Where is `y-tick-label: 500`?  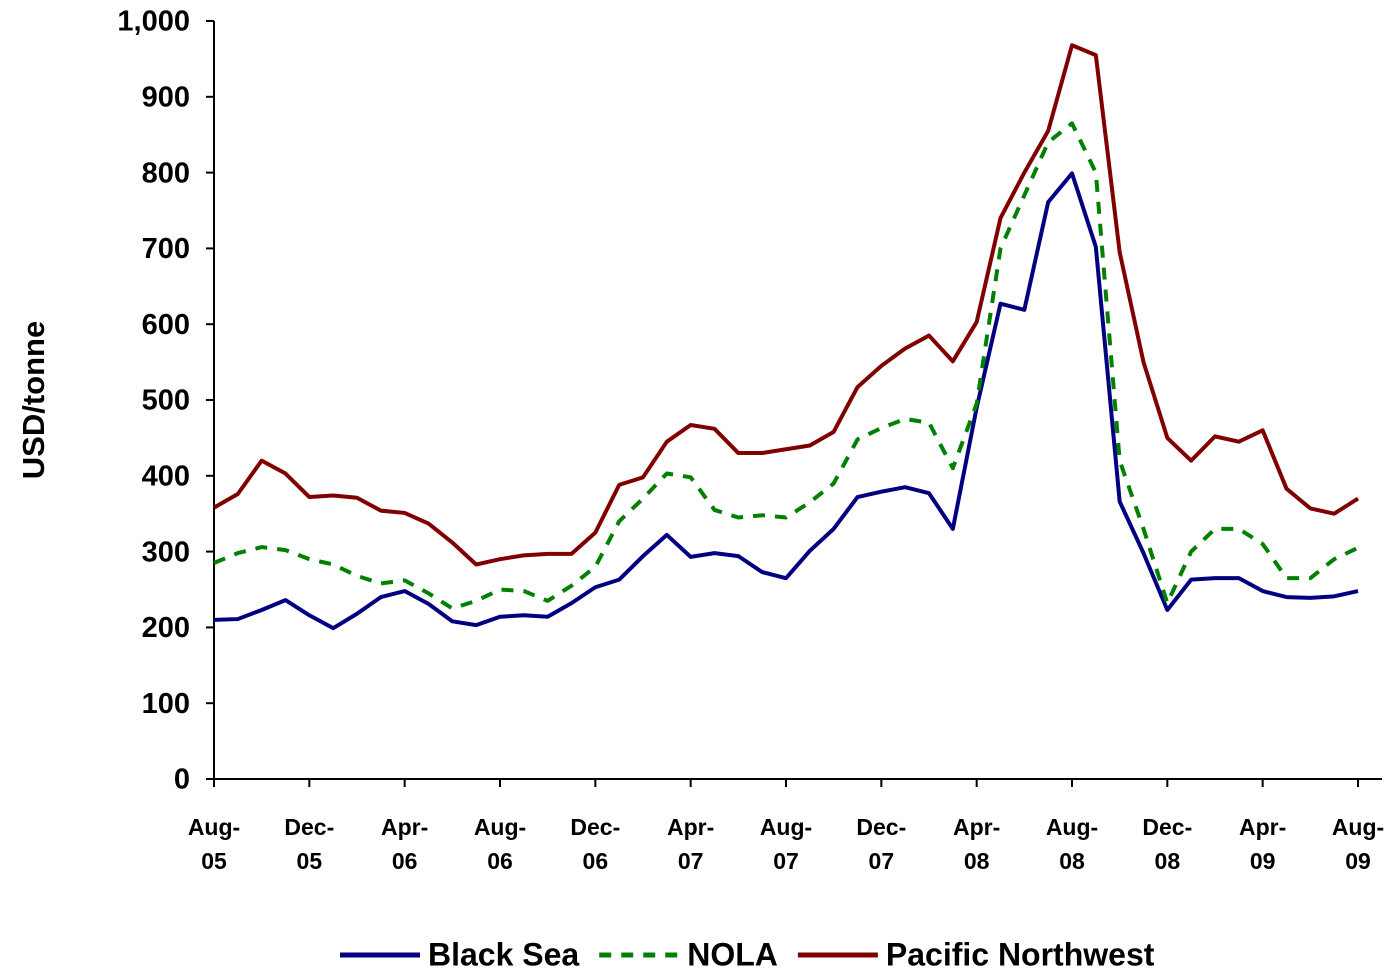
y-tick-label: 500 is located at coordinates (166, 401).